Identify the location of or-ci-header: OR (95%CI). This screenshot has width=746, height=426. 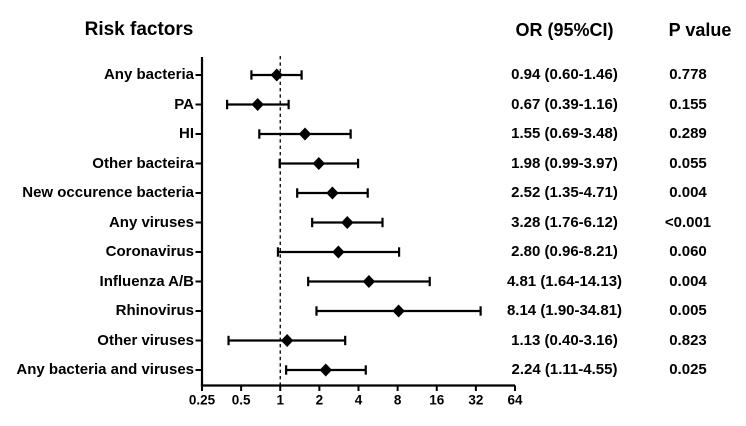
(564, 30).